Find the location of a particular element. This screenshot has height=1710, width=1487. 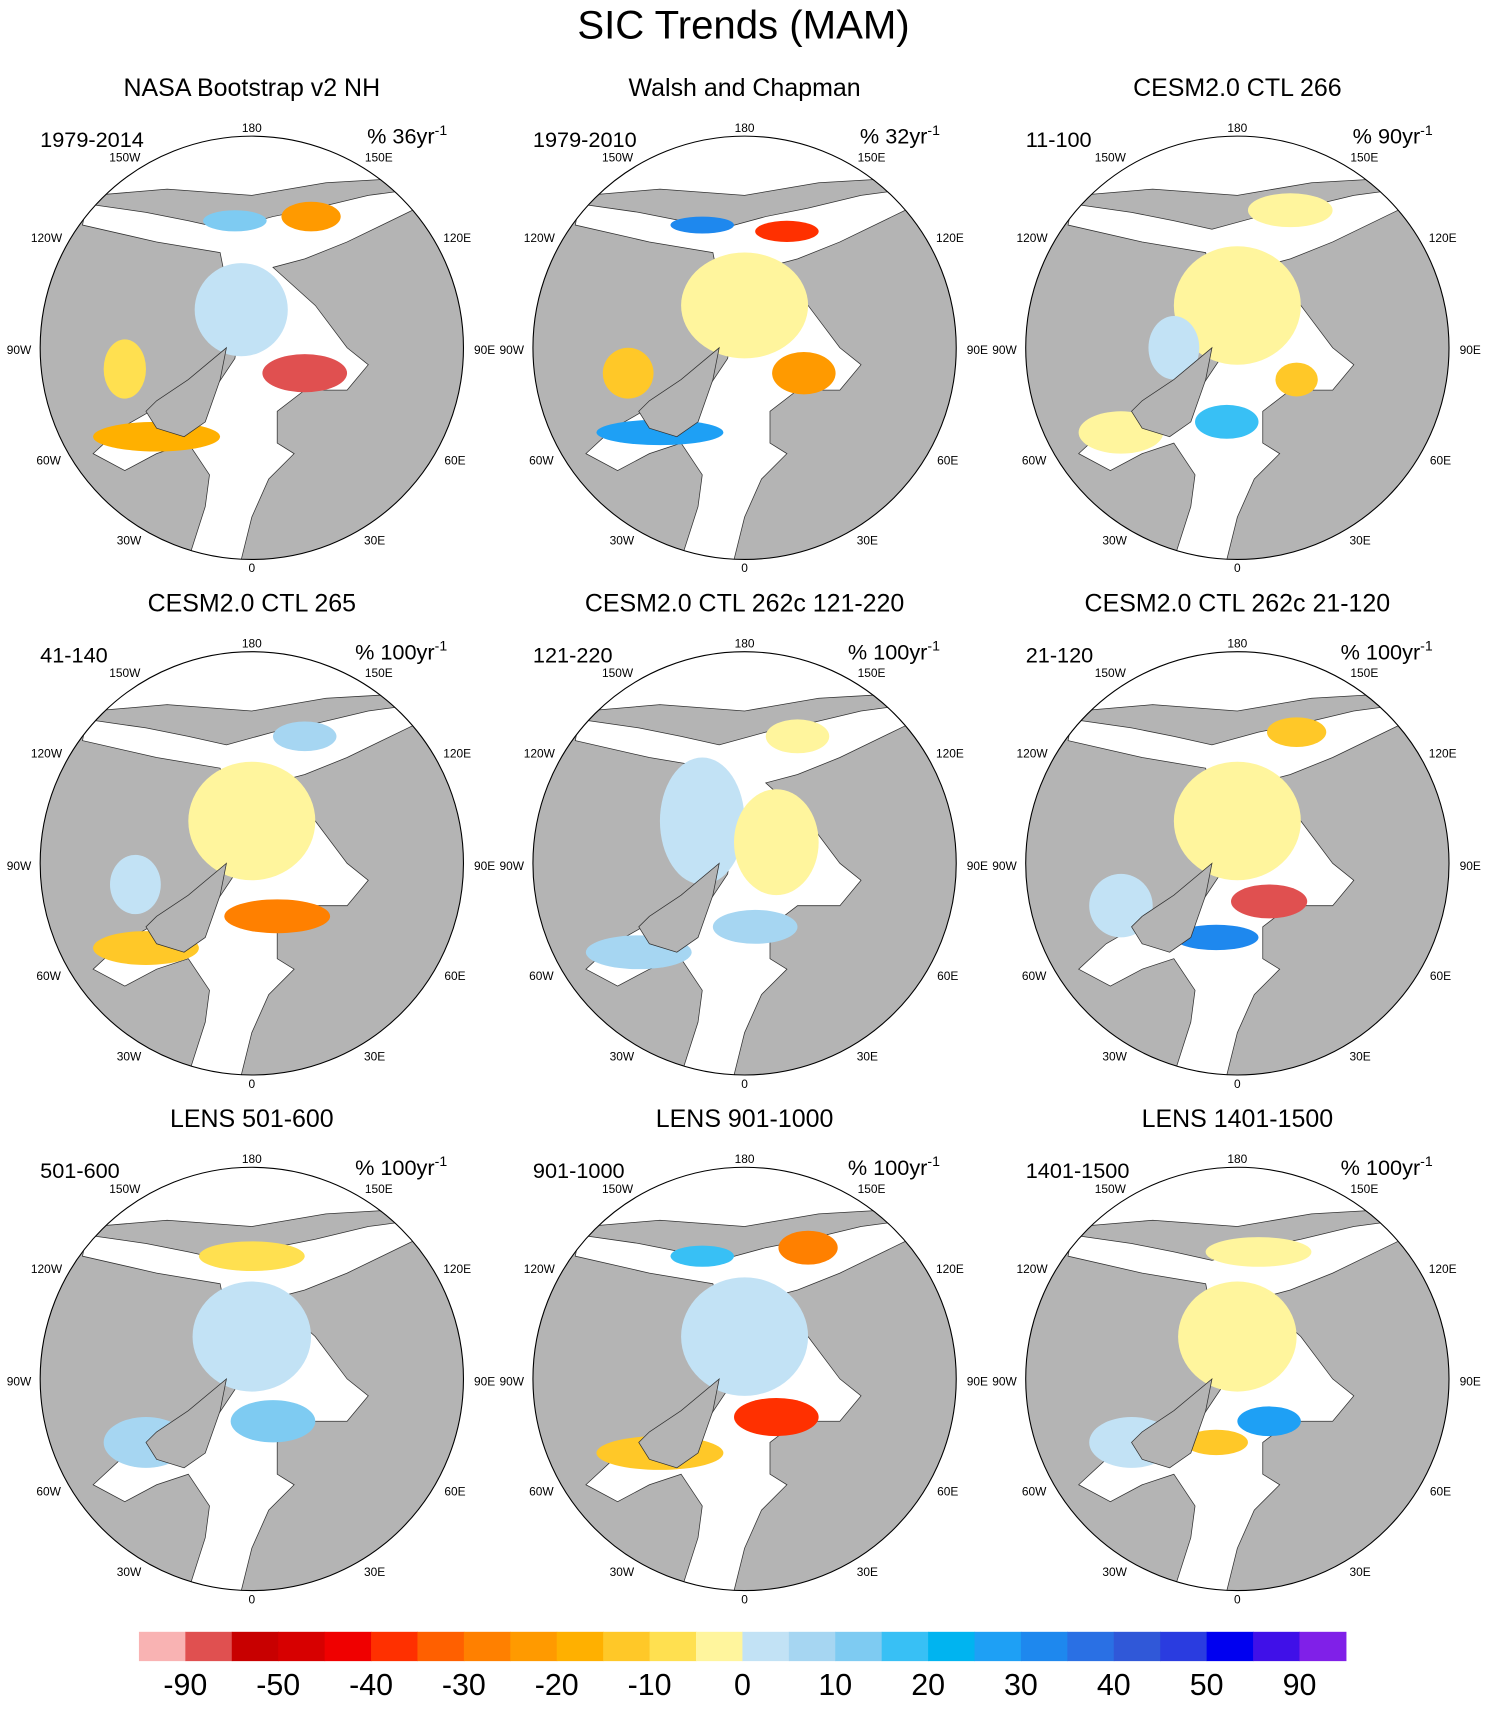

units-text: % 90yr is located at coordinates (1387, 136).